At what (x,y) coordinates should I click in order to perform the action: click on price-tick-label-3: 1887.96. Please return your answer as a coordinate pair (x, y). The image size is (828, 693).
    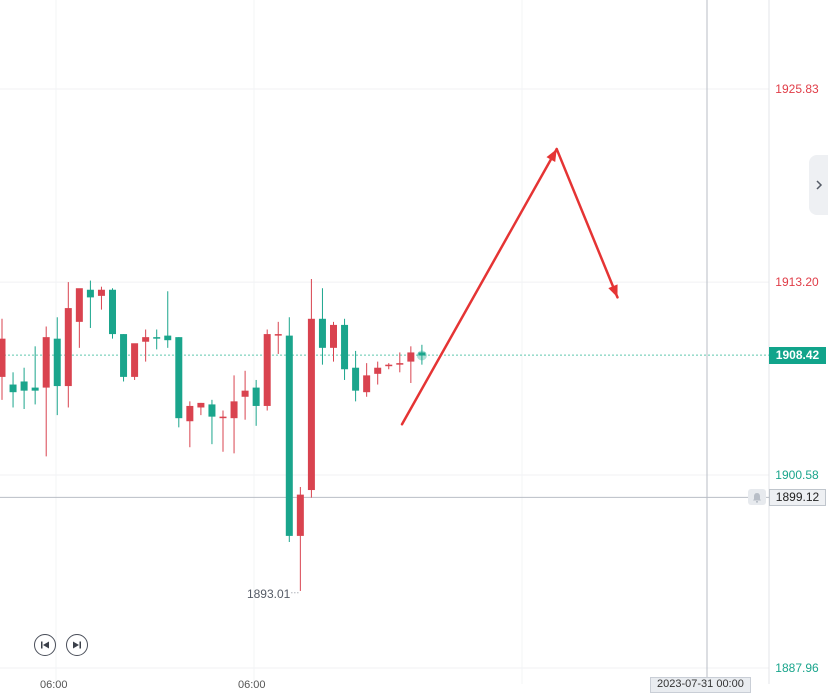
    Looking at the image, I should click on (797, 668).